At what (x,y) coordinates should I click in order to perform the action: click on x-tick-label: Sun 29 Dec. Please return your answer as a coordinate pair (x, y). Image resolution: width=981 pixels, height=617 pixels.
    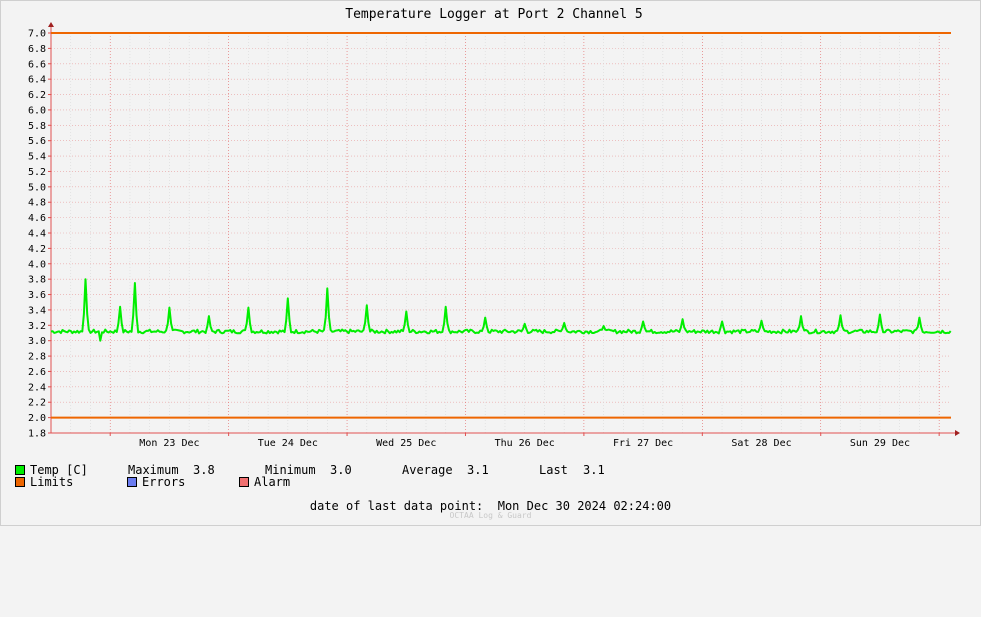
    Looking at the image, I should click on (880, 443).